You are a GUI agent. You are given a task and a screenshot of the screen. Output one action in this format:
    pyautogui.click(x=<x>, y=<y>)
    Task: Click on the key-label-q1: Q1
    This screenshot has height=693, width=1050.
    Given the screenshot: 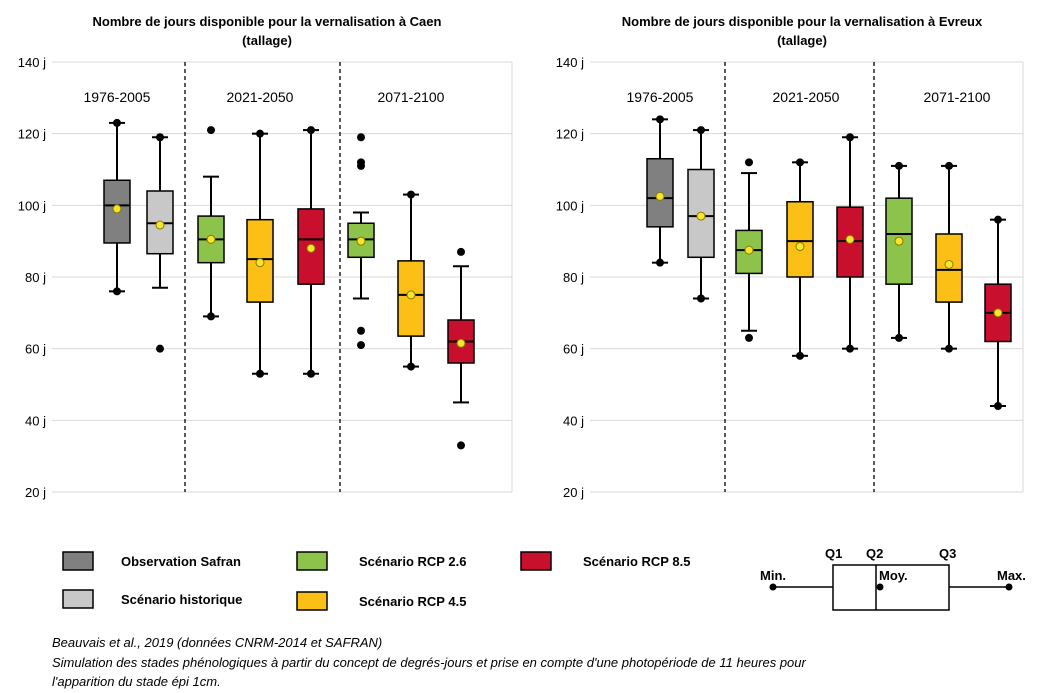 What is the action you would take?
    pyautogui.click(x=833, y=553)
    